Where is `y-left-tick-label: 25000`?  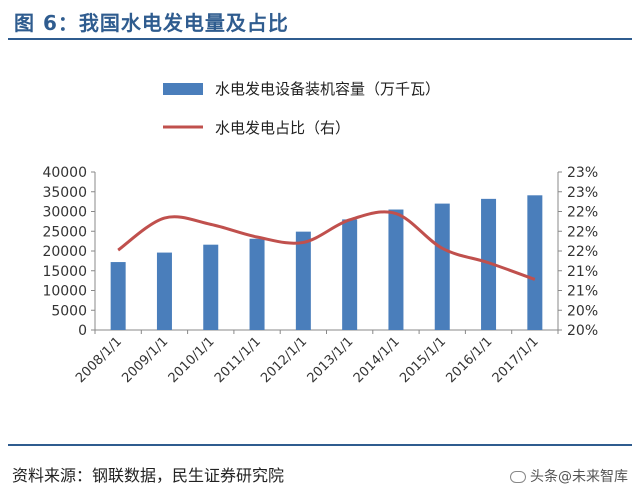 y-left-tick-label: 25000 is located at coordinates (64, 232).